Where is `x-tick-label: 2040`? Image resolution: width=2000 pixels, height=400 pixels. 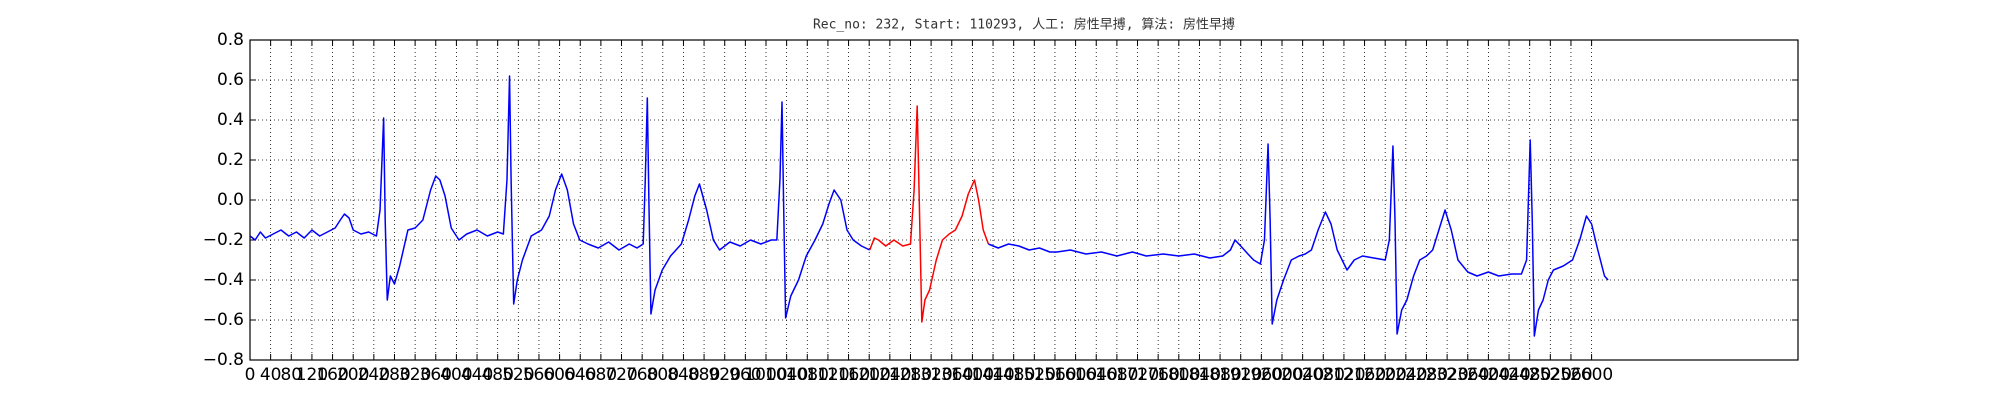 x-tick-label: 2040 is located at coordinates (1302, 375).